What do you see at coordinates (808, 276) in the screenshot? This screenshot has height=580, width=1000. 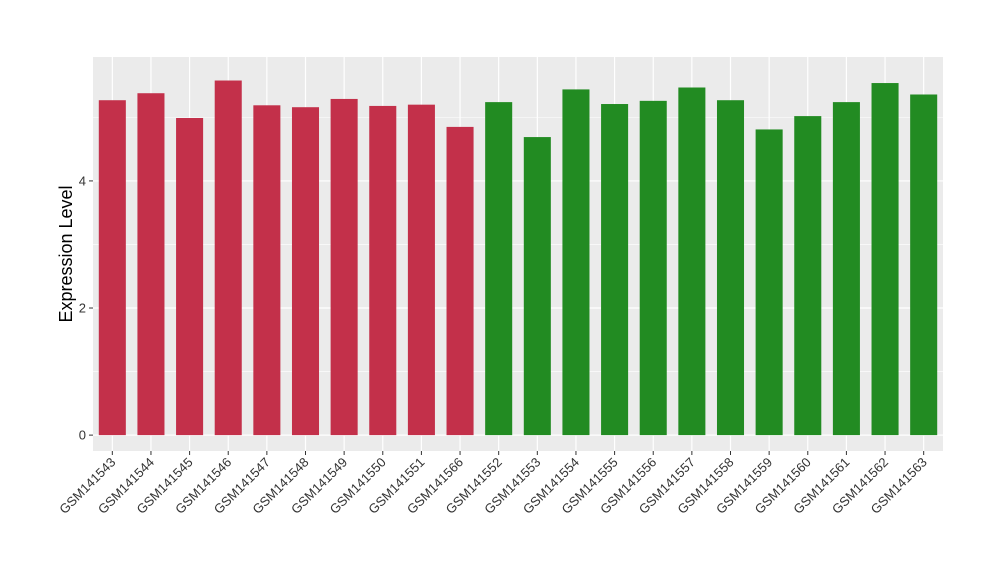 I see `bar-GSM141560` at bounding box center [808, 276].